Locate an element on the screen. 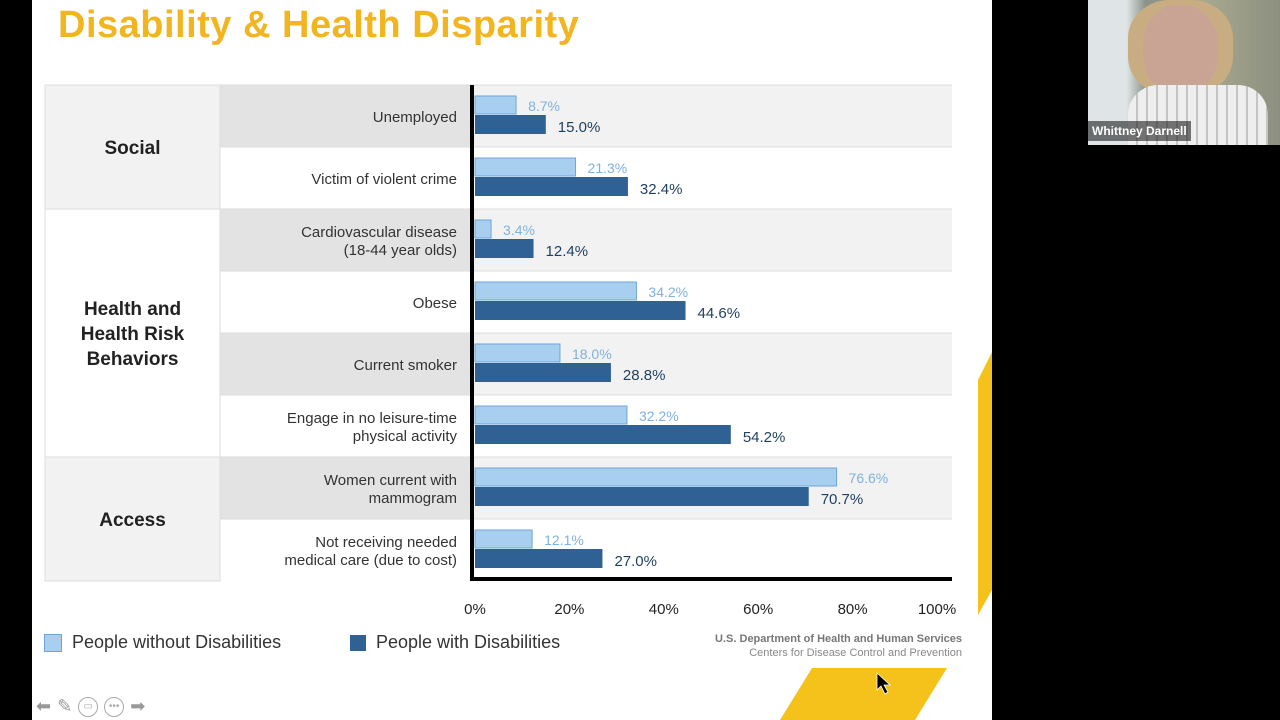  x-tick-label: 0% is located at coordinates (475, 609).